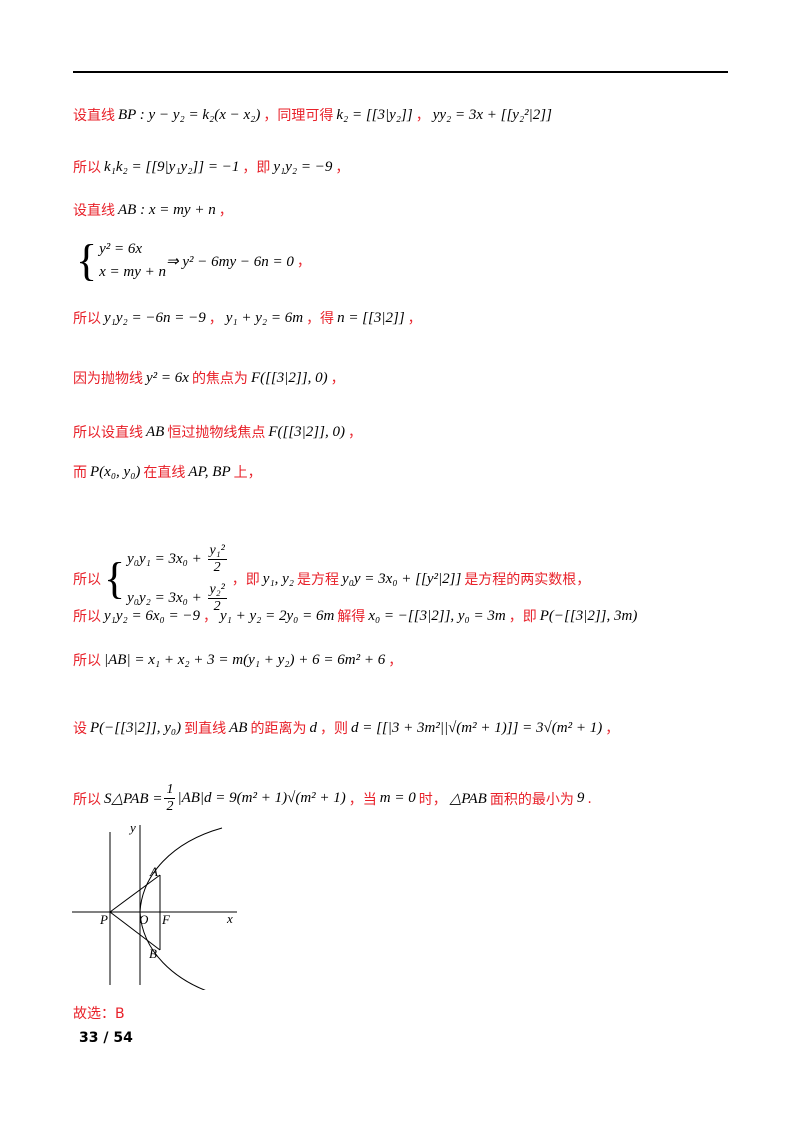 The height and width of the screenshot is (1132, 800). What do you see at coordinates (531, 799) in the screenshot?
I see `text-run: 面积的最小为` at bounding box center [531, 799].